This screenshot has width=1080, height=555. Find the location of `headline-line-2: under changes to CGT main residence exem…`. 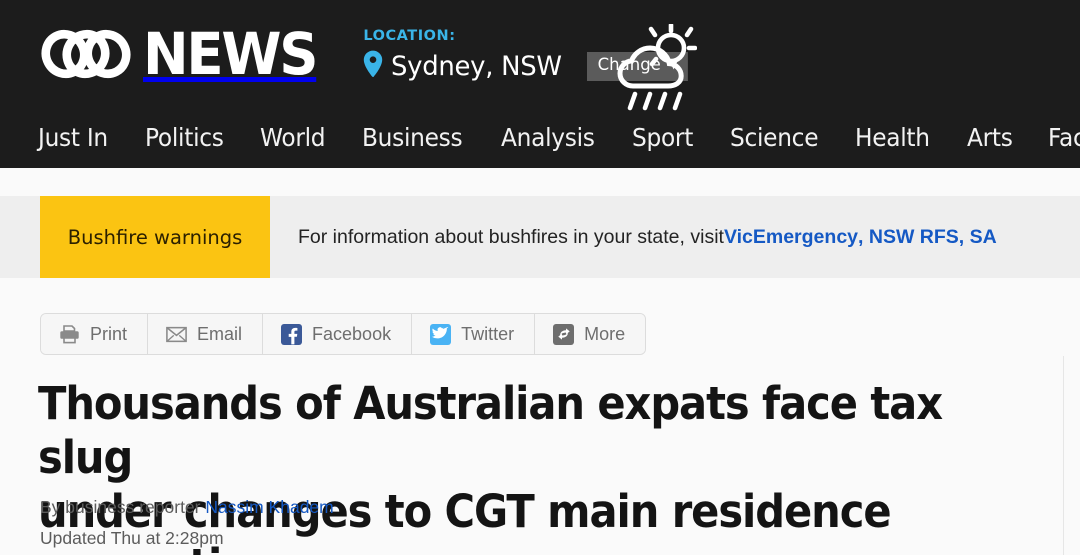

headline-line-2: under changes to CGT main residence exem… is located at coordinates (465, 520).